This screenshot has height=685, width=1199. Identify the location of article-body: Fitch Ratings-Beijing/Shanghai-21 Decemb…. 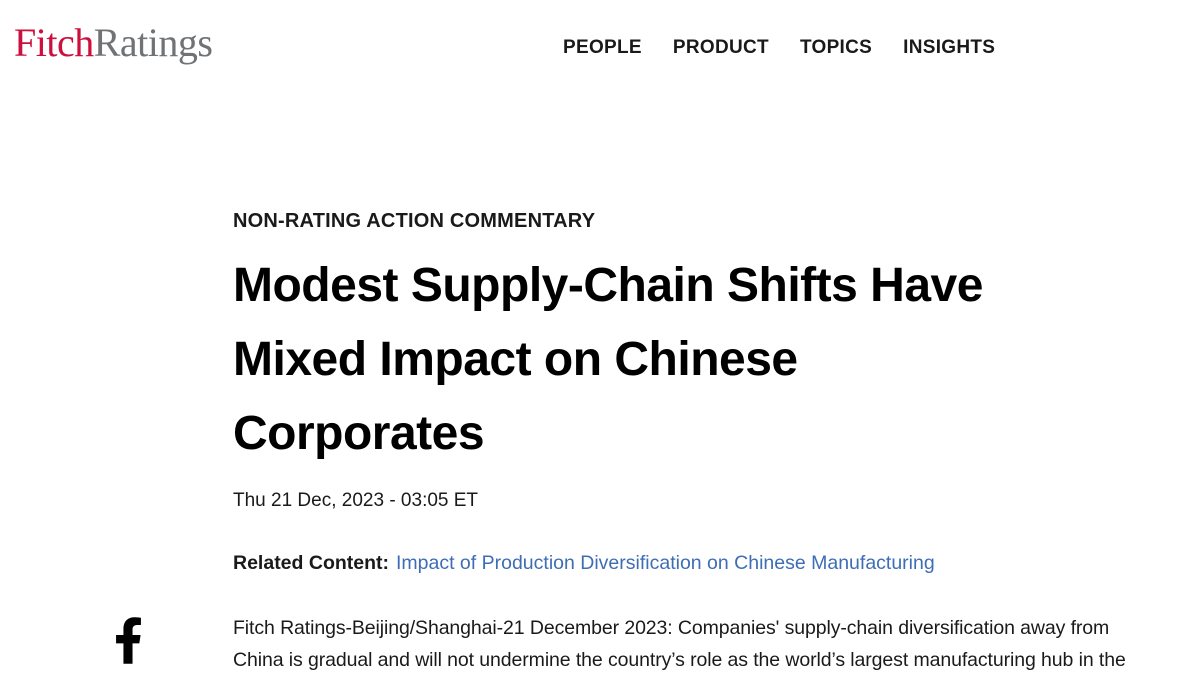
(679, 644).